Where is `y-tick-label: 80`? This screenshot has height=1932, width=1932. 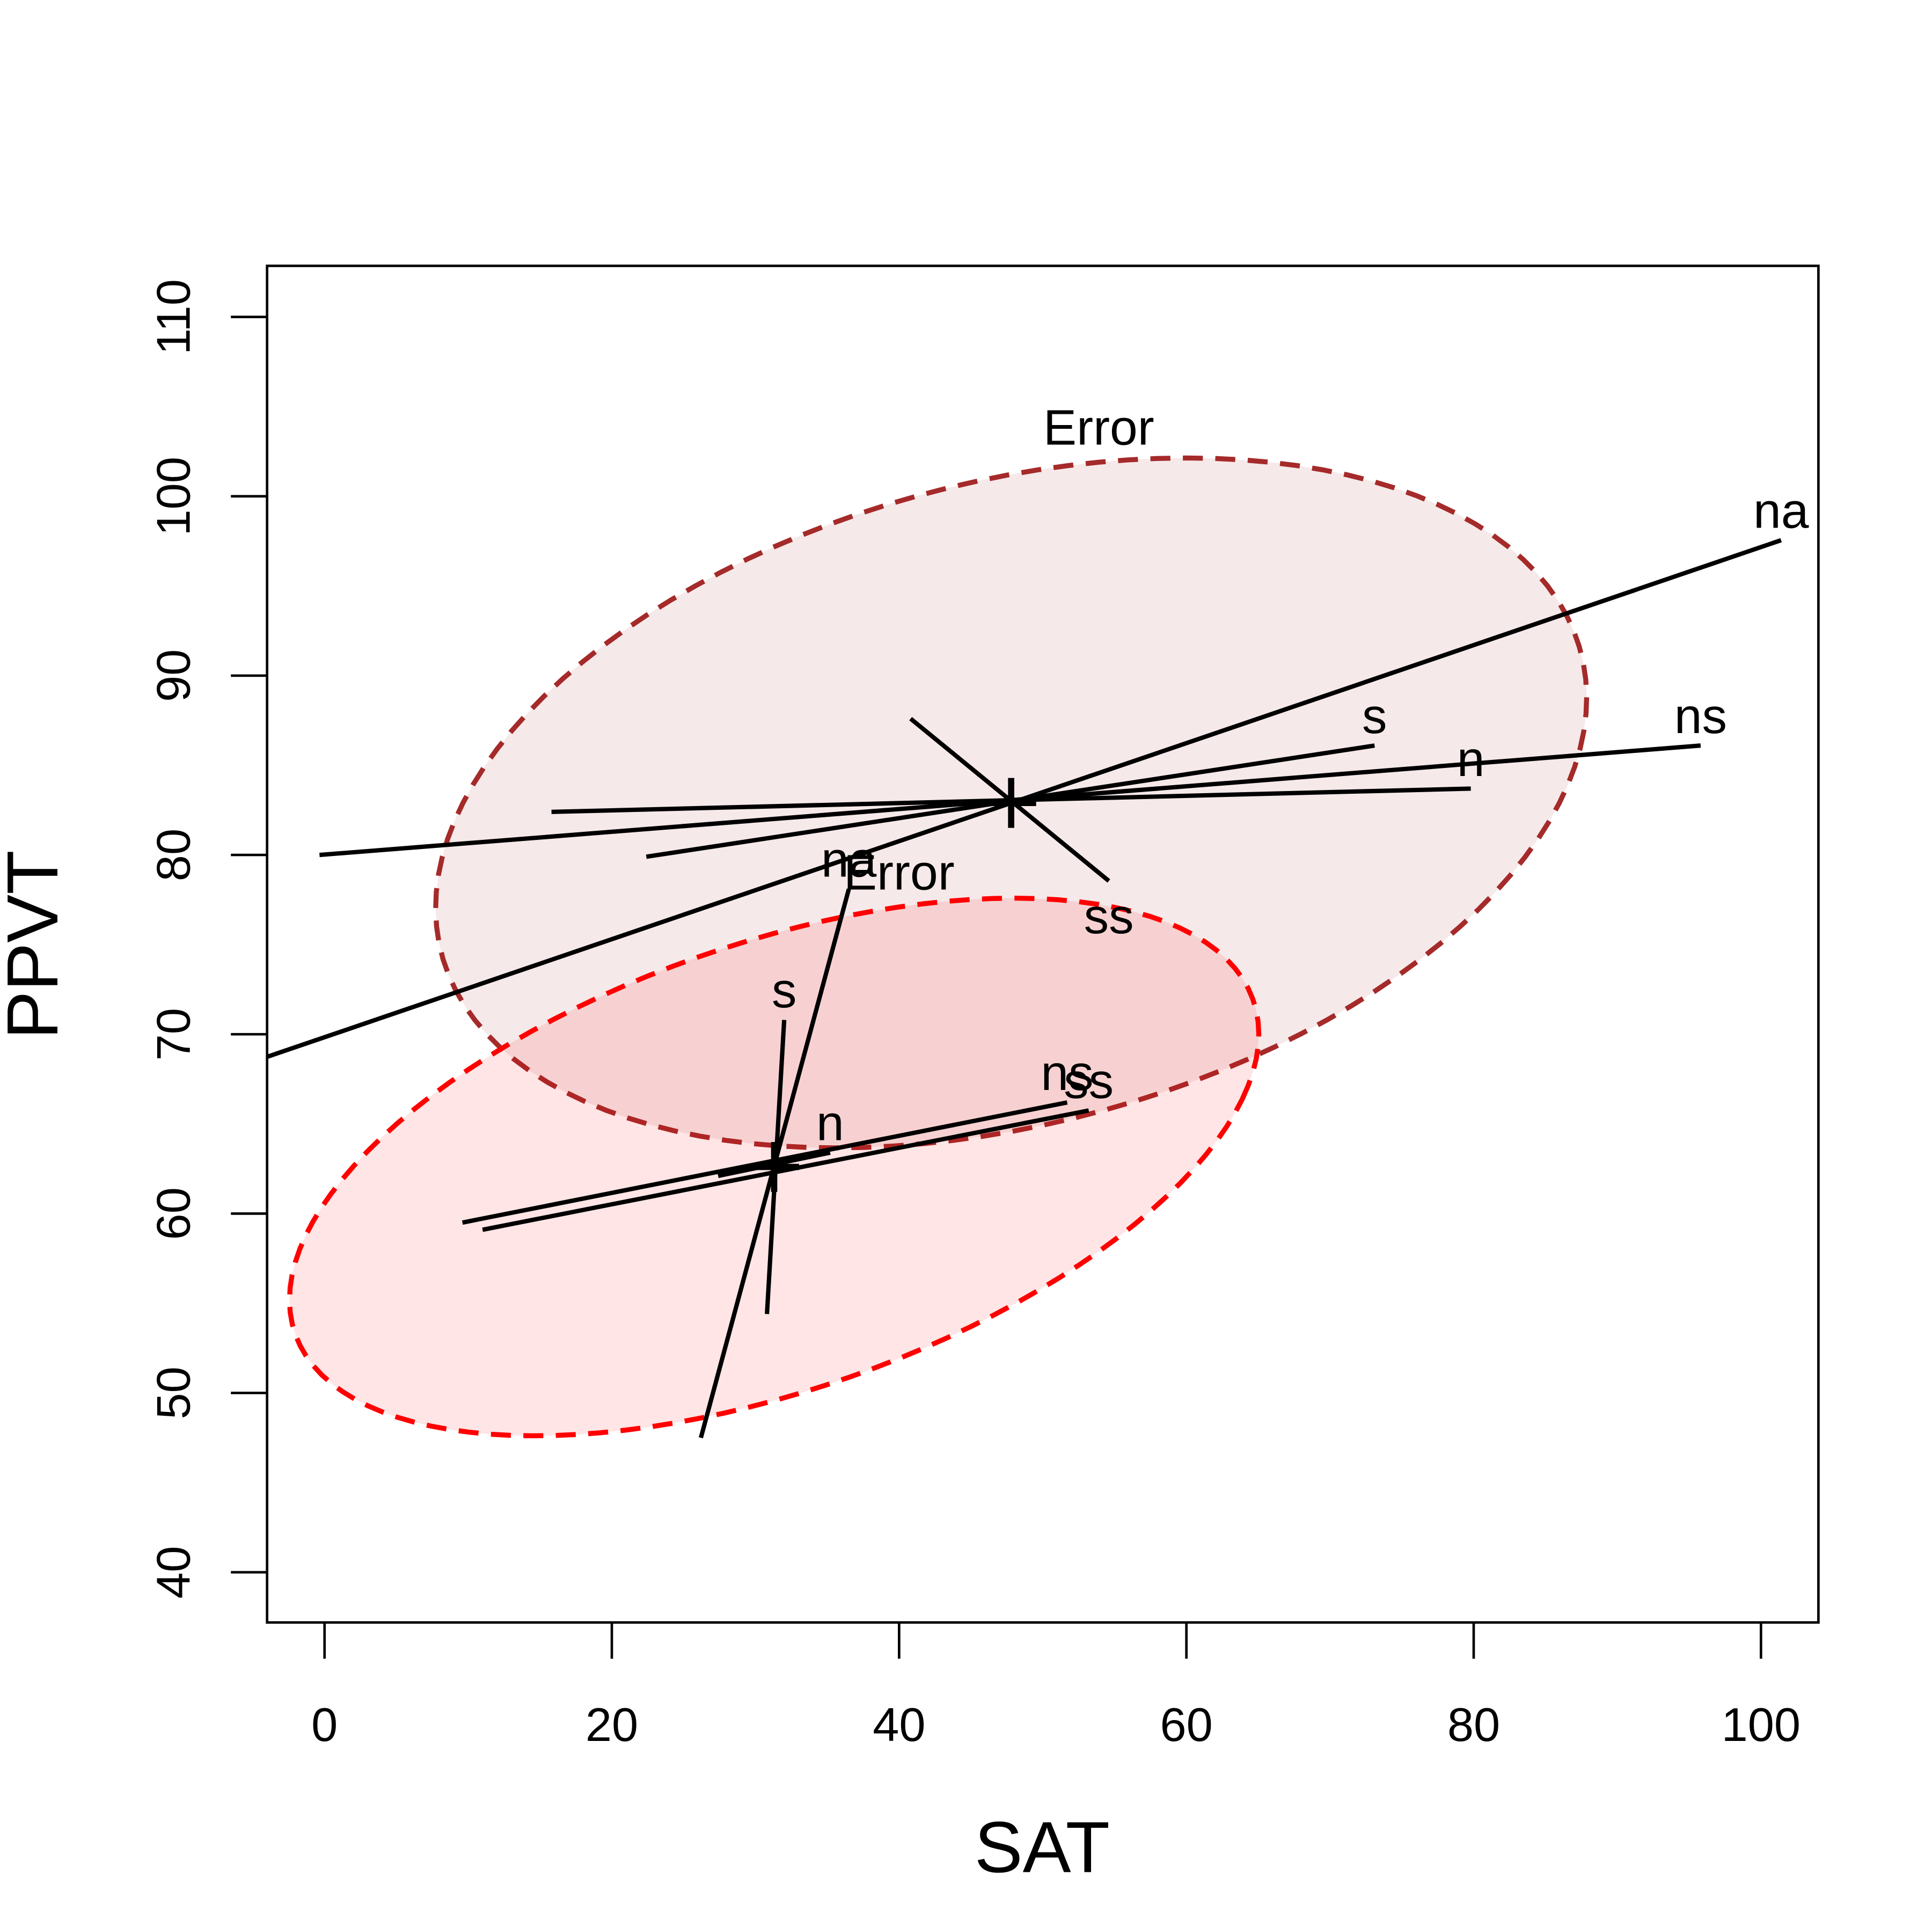
y-tick-label: 80 is located at coordinates (173, 855).